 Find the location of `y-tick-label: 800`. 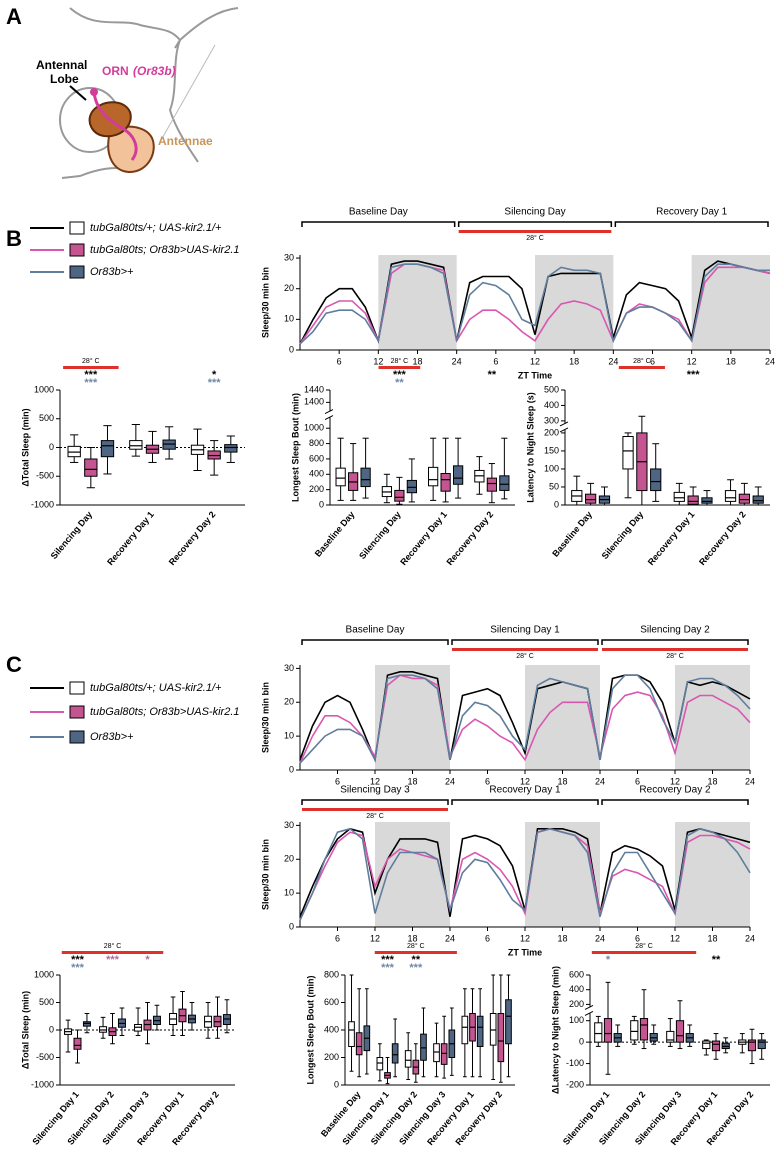

y-tick-label: 800 is located at coordinates (331, 974).